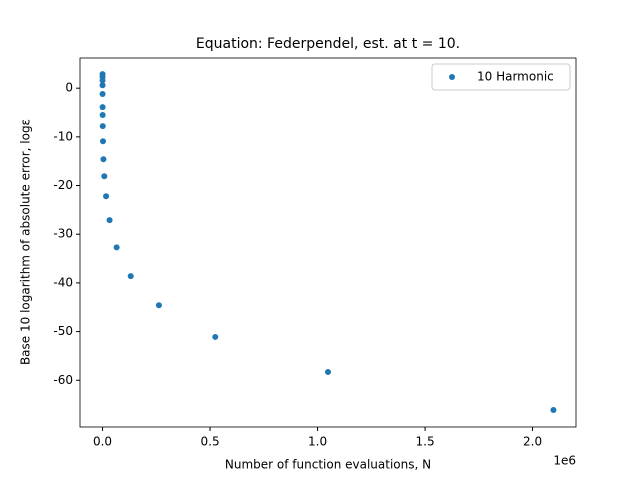 The height and width of the screenshot is (484, 640). What do you see at coordinates (328, 465) in the screenshot?
I see `x-axis-label: Number of function evaluations, N` at bounding box center [328, 465].